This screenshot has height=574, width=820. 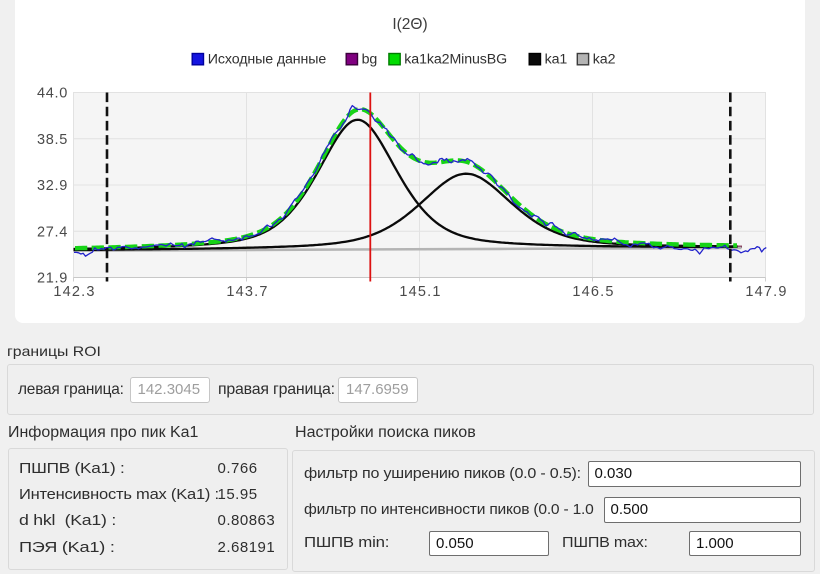 I want to click on svg-text: ka1ka2MinusBG, so click(x=455, y=60).